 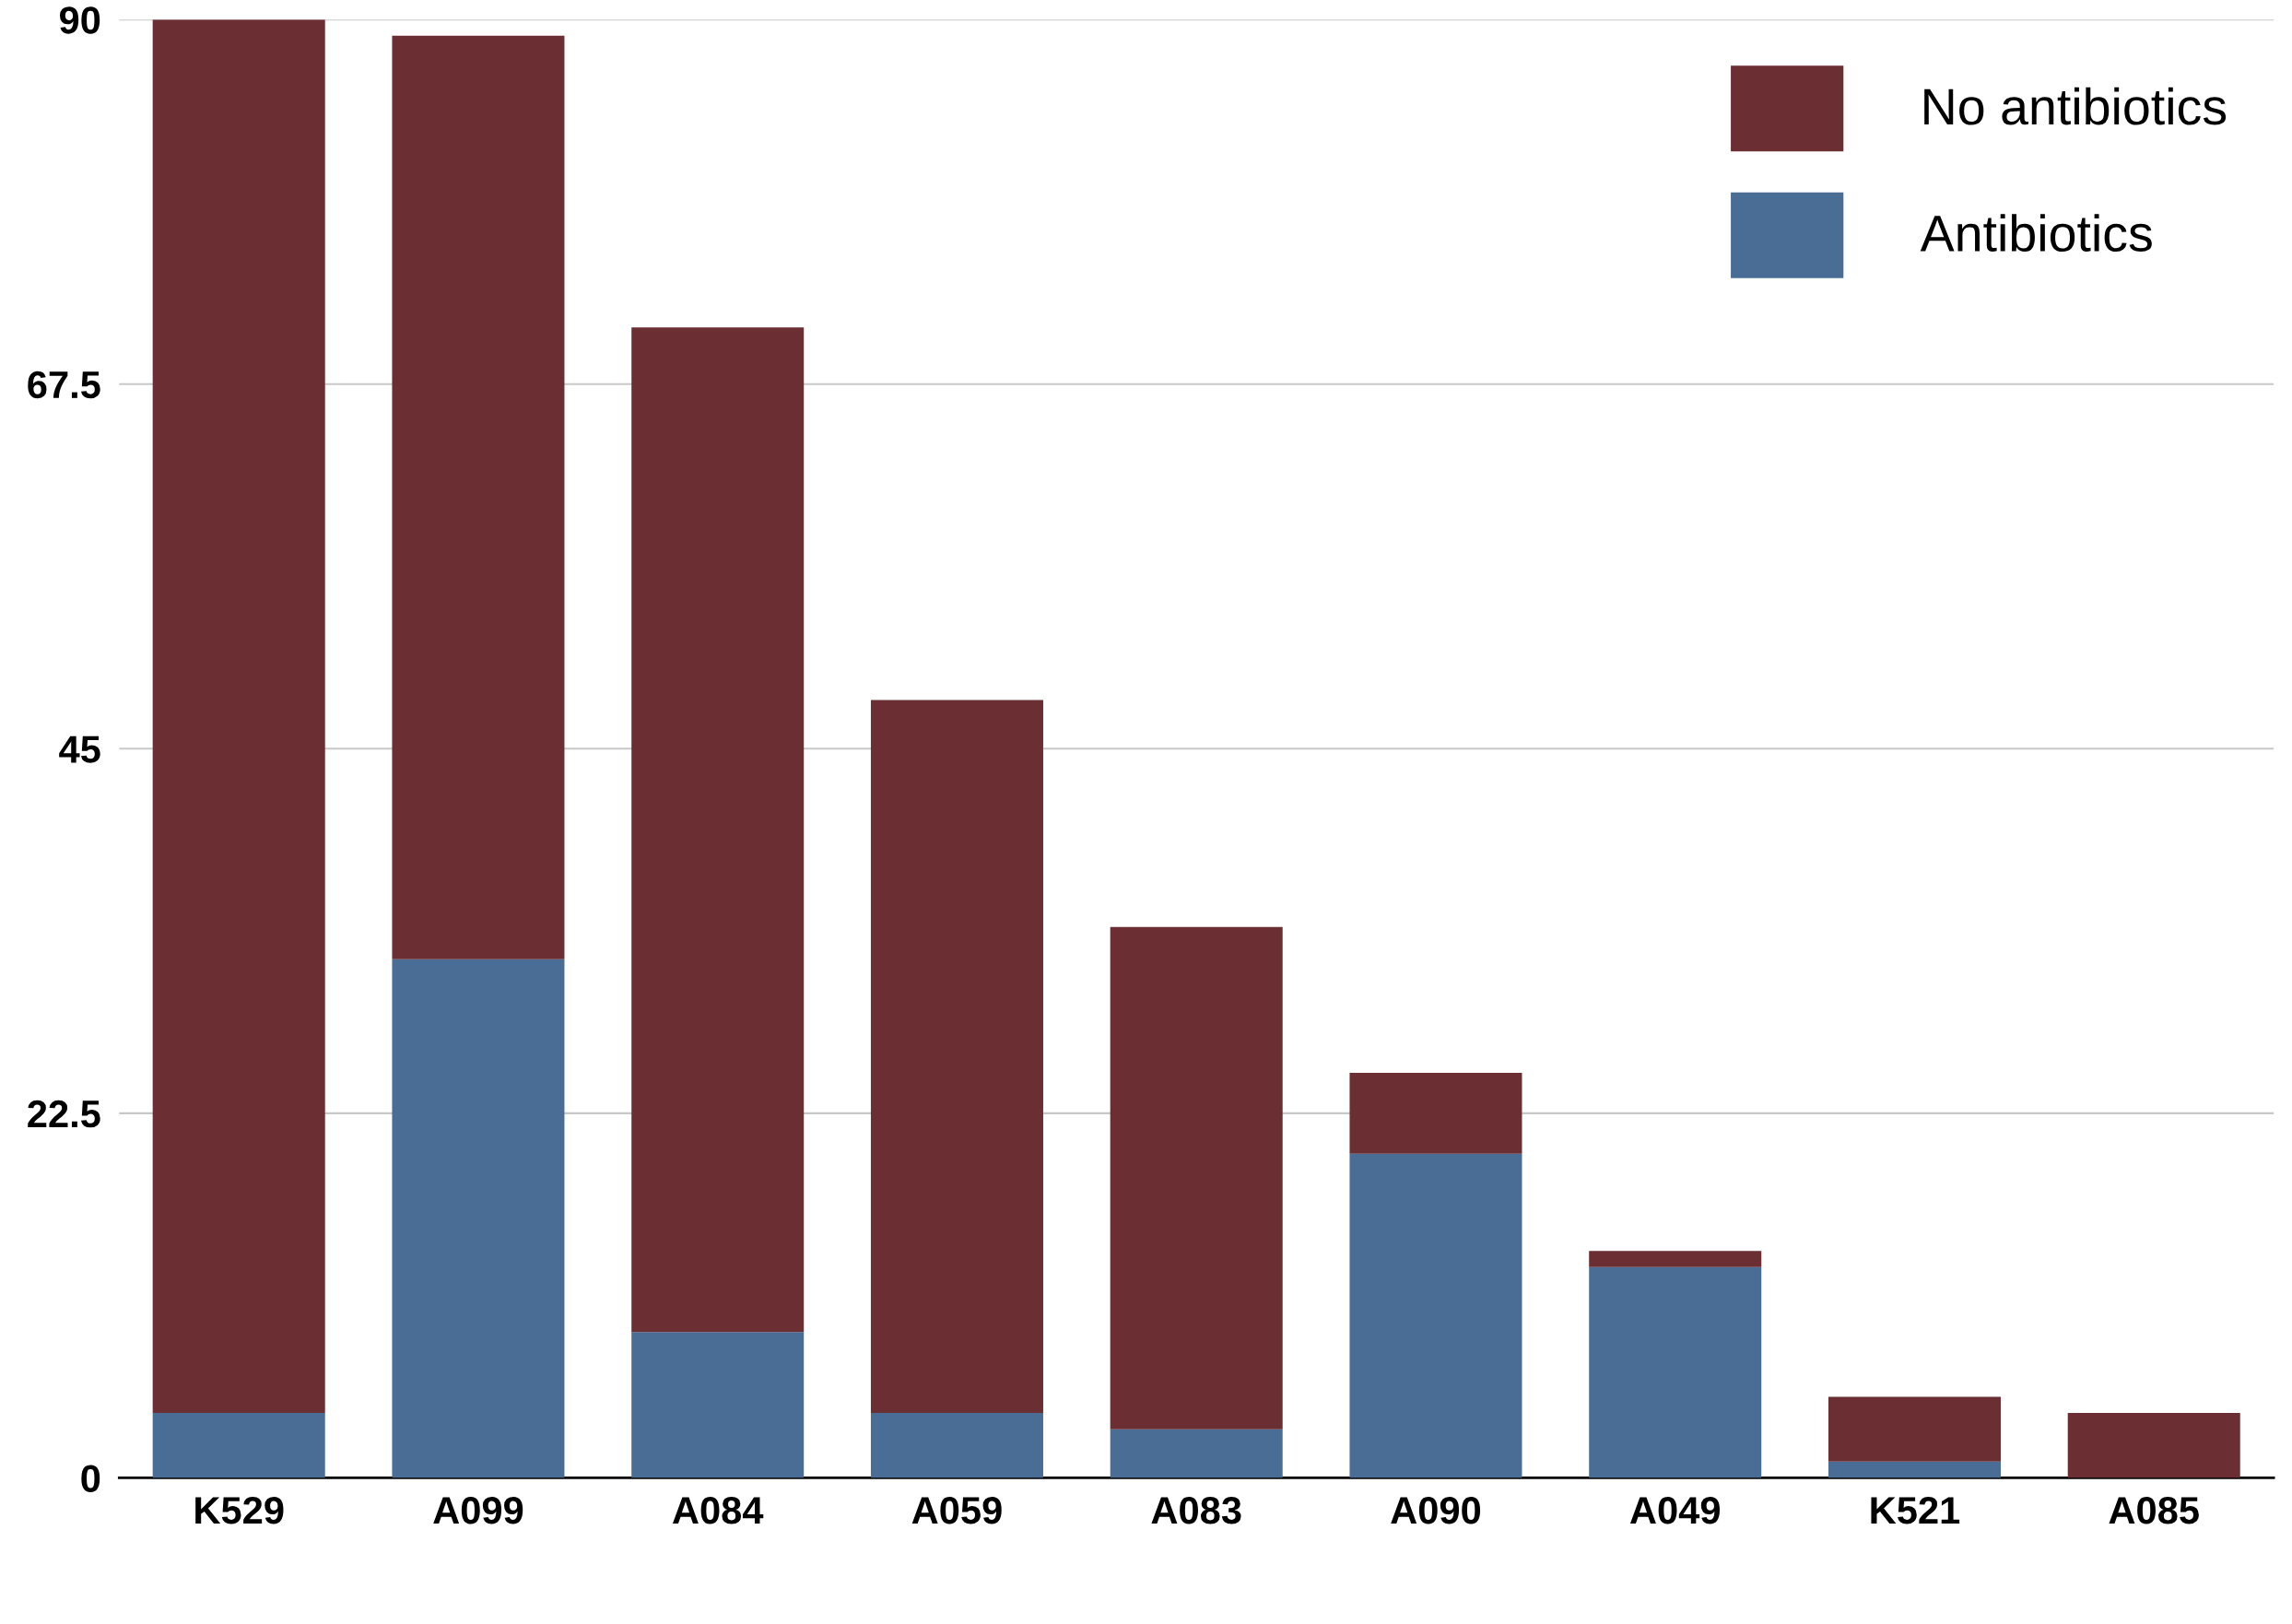 What do you see at coordinates (2036, 233) in the screenshot?
I see `legend-label: Antibiotics` at bounding box center [2036, 233].